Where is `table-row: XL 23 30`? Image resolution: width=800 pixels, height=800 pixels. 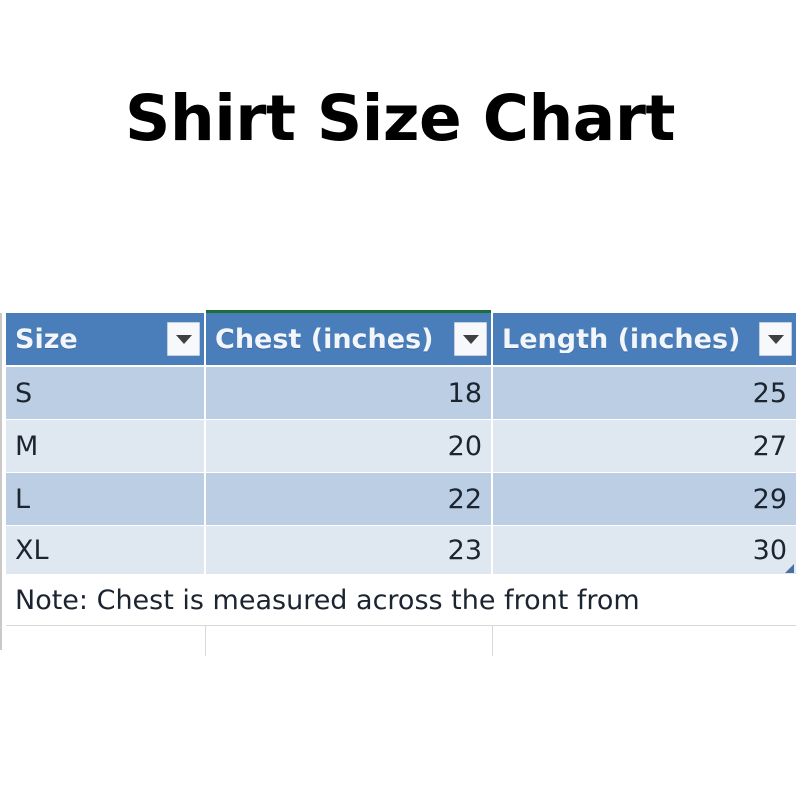 table-row: XL 23 30 is located at coordinates (401, 550).